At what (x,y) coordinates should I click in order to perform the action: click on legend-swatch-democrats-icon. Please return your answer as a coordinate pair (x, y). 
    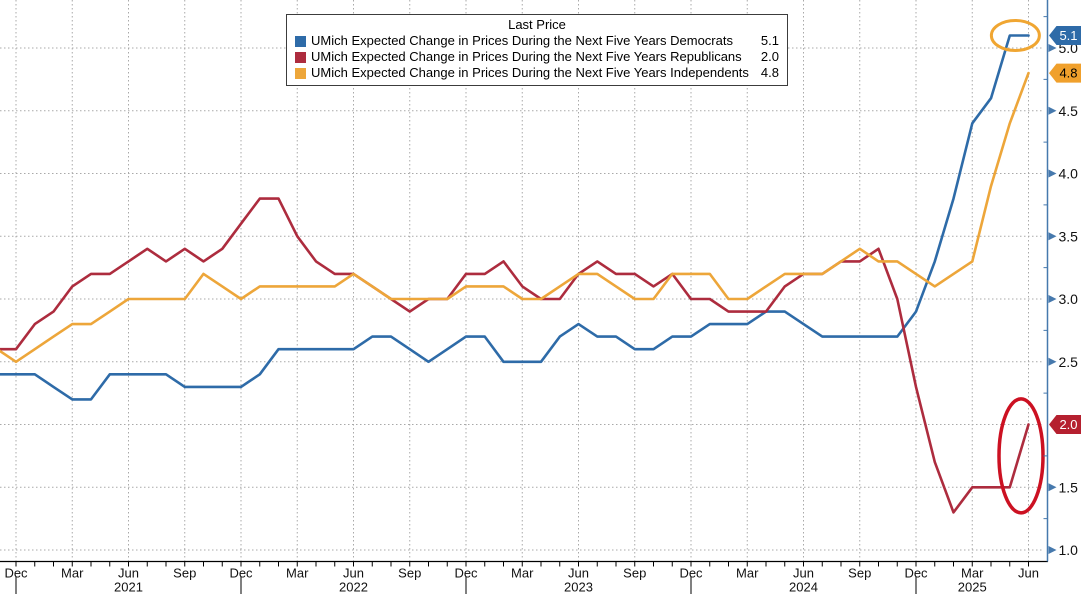
    Looking at the image, I should click on (300, 41).